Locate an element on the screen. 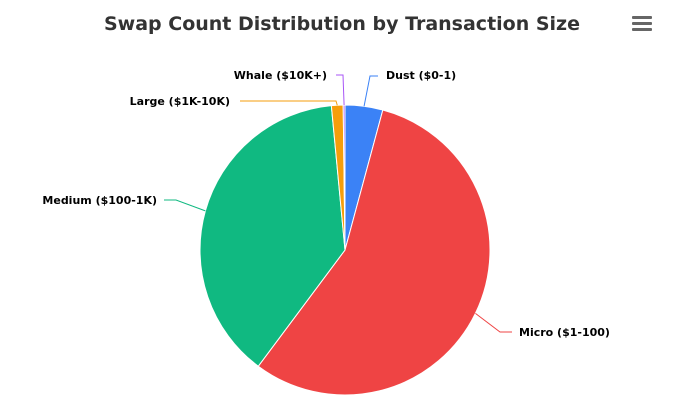  data-label: Large ($1K-10K) is located at coordinates (180, 101).